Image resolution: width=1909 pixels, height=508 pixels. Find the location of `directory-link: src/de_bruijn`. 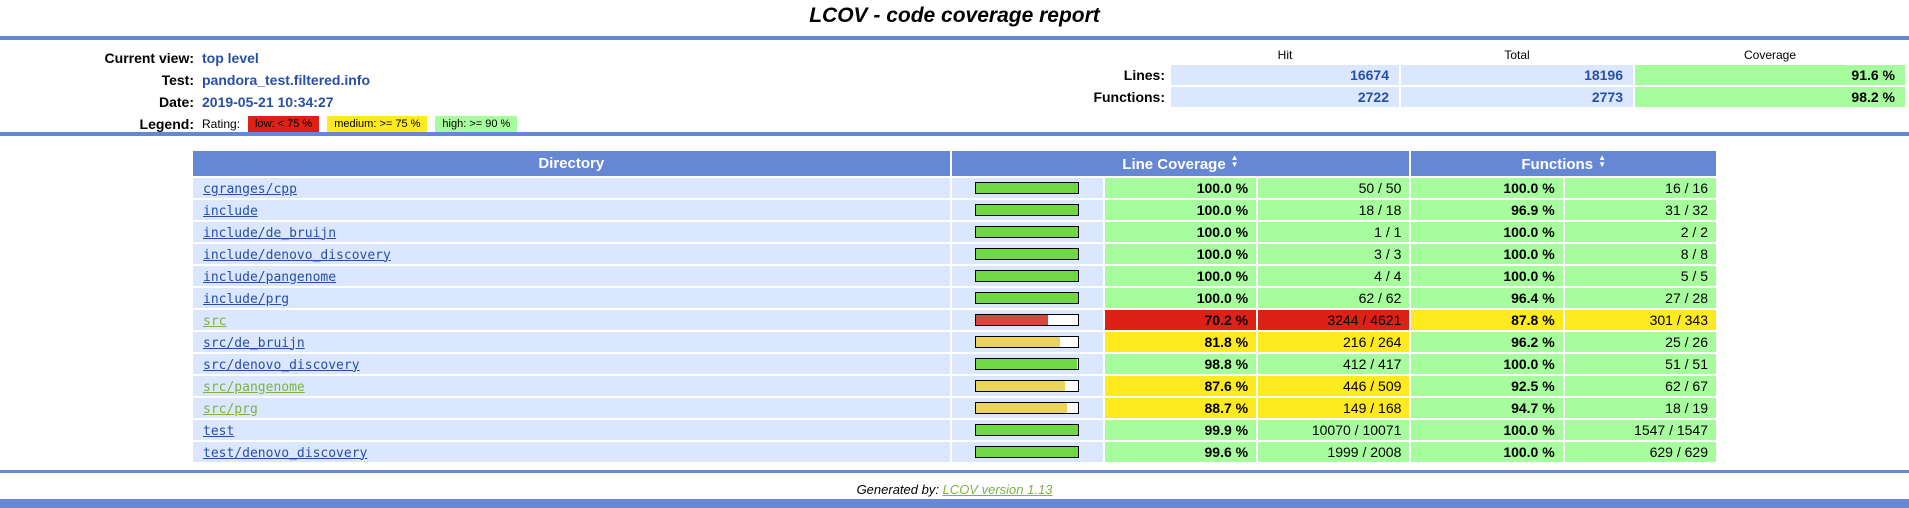

directory-link: src/de_bruijn is located at coordinates (254, 343).